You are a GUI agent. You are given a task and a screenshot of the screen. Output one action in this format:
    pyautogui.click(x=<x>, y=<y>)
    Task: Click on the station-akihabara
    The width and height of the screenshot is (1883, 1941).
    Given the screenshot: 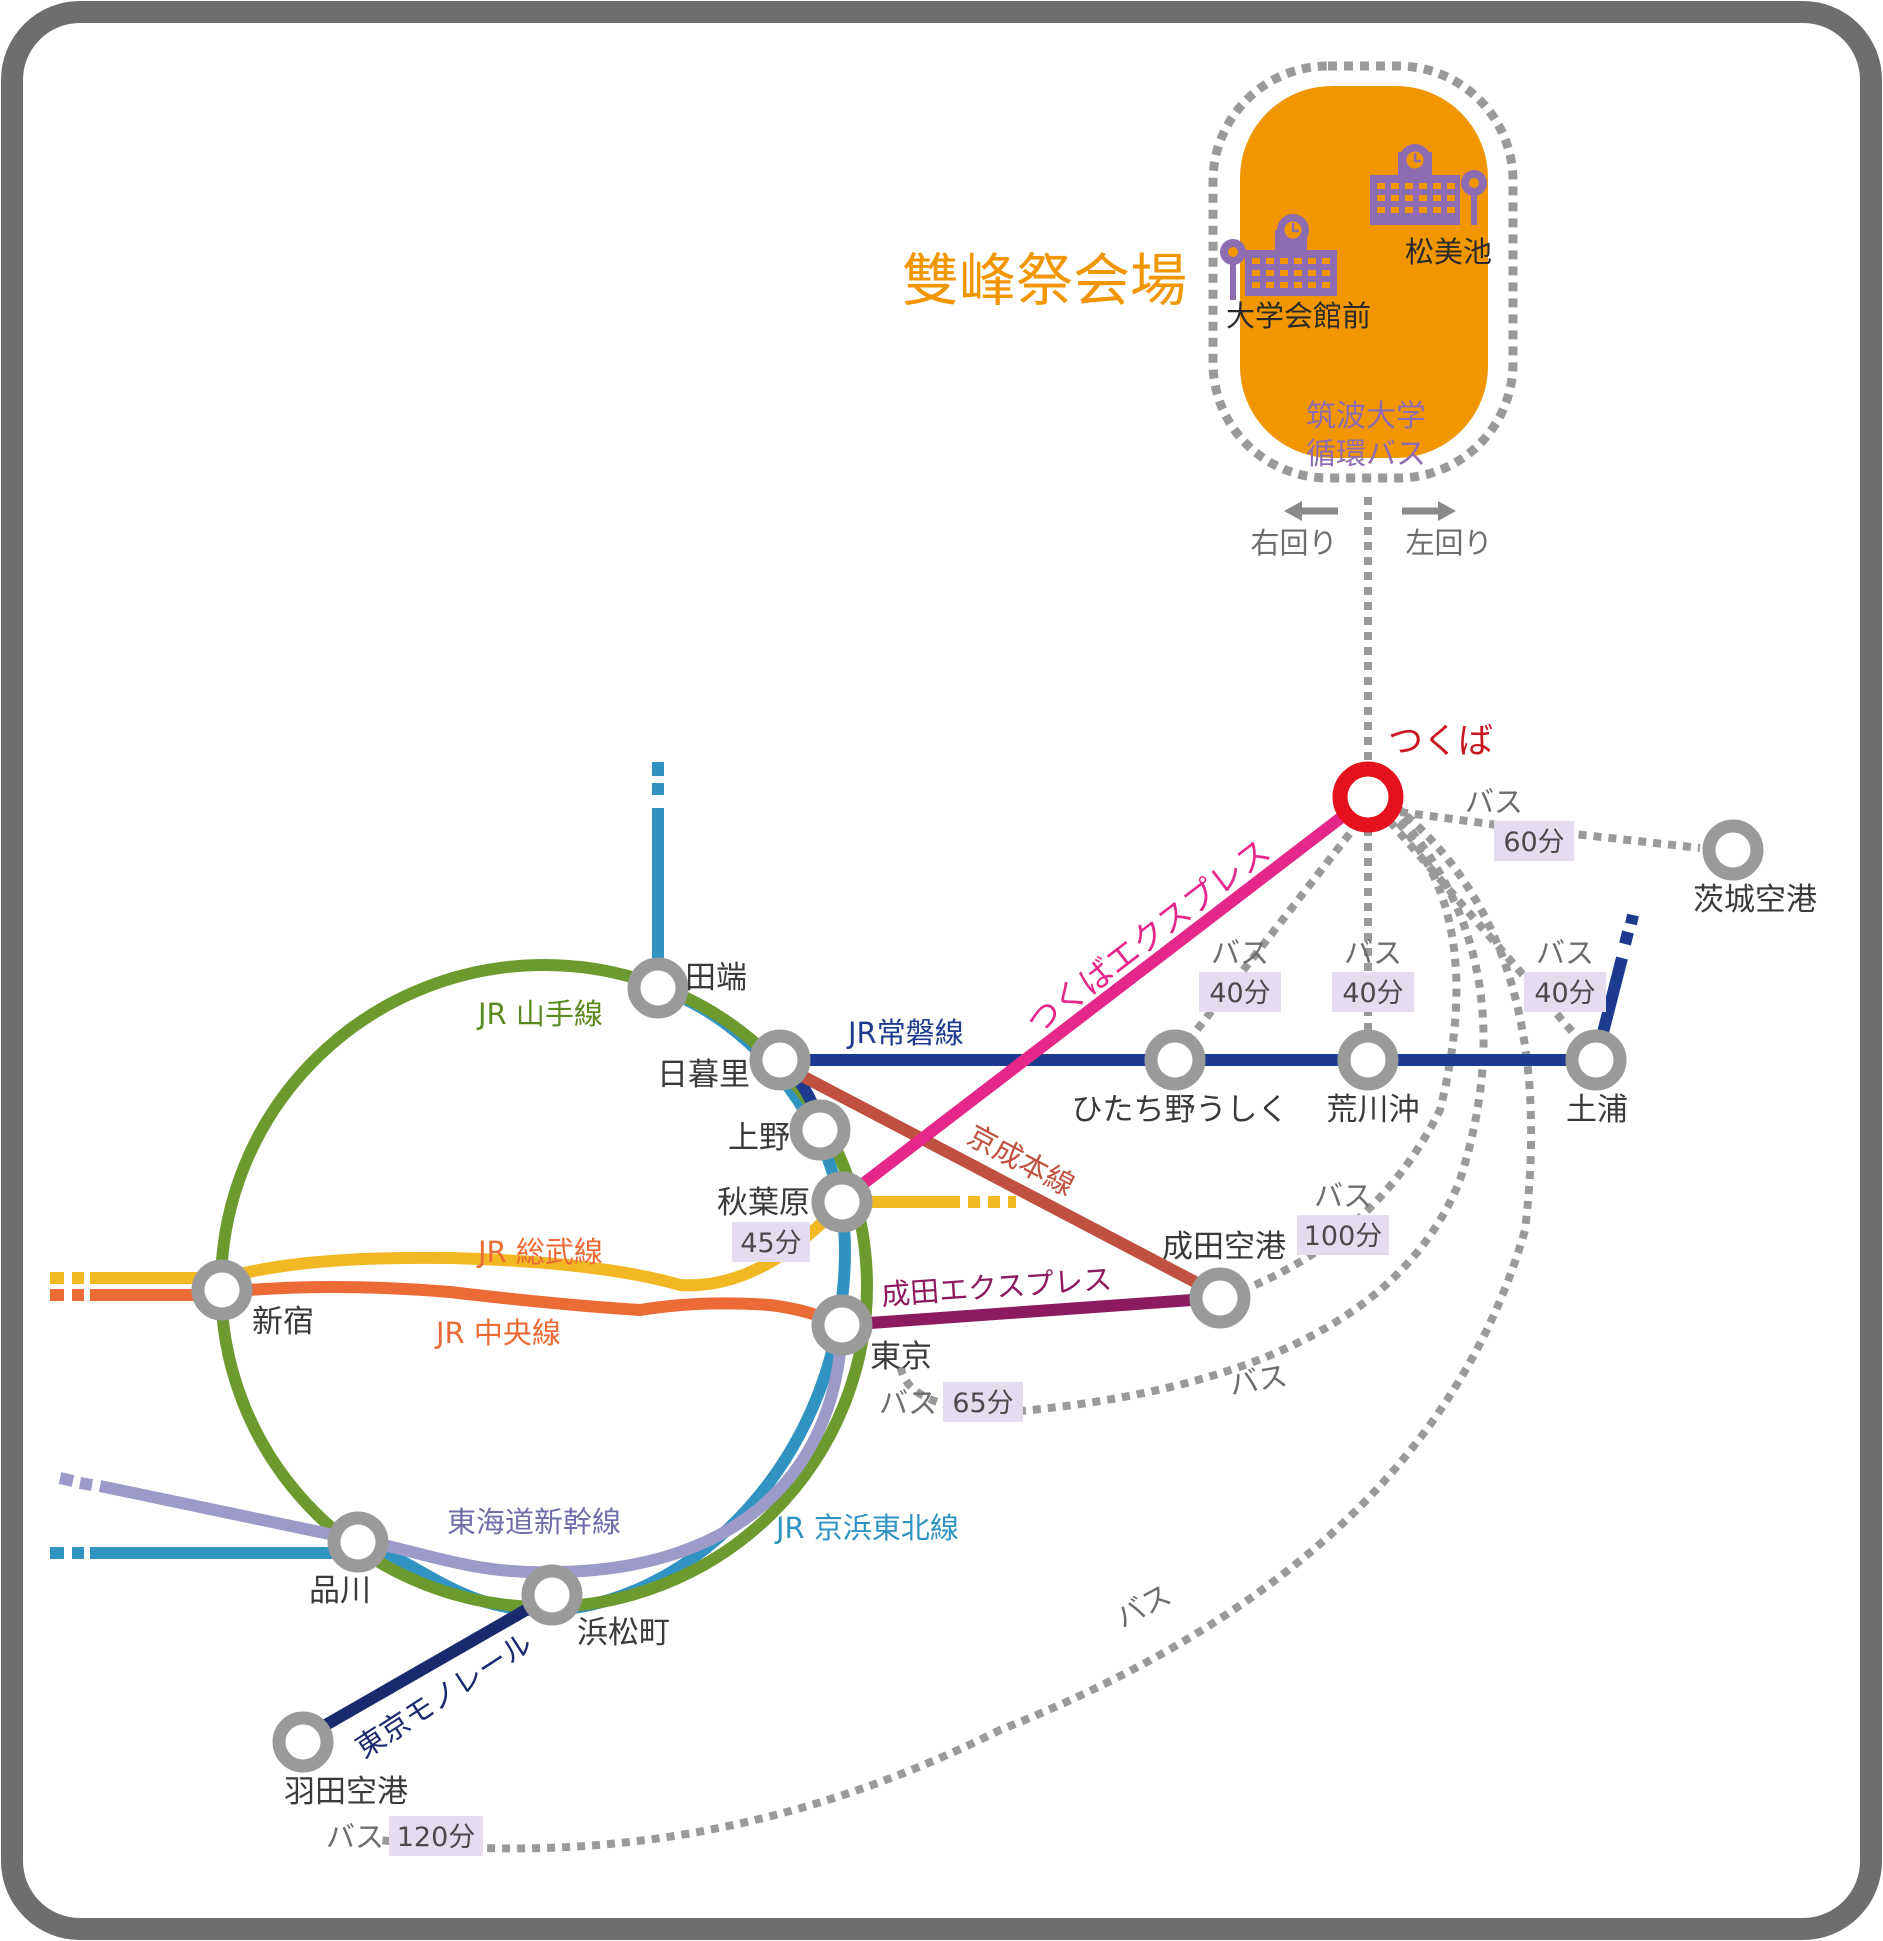 What is the action you would take?
    pyautogui.click(x=842, y=1202)
    